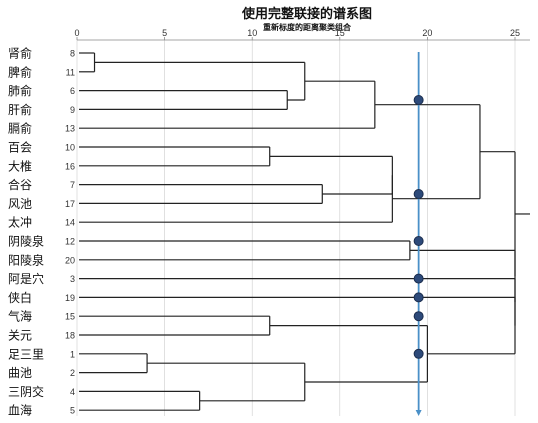 The height and width of the screenshot is (423, 538). What do you see at coordinates (26, 278) in the screenshot?
I see `leaf-label: 阿是穴` at bounding box center [26, 278].